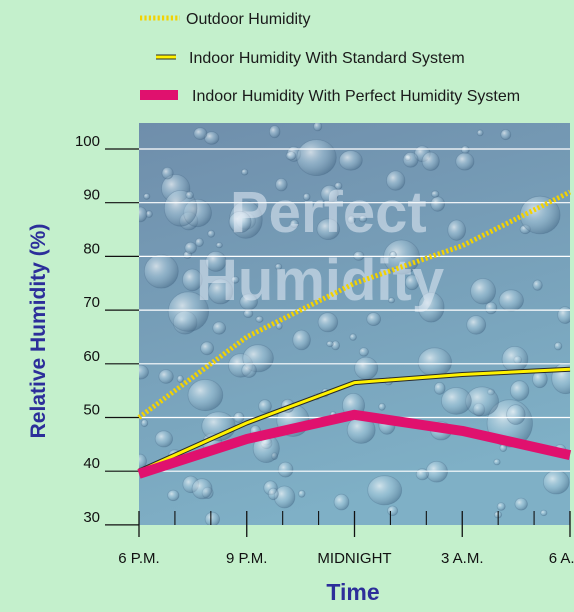 This screenshot has height=612, width=574. Describe the element at coordinates (91, 302) in the screenshot. I see `y-tick-label: 70` at that location.